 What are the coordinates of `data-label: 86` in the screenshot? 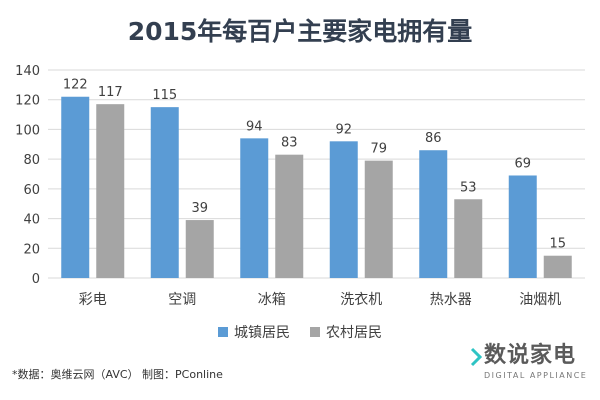 It's located at (433, 138).